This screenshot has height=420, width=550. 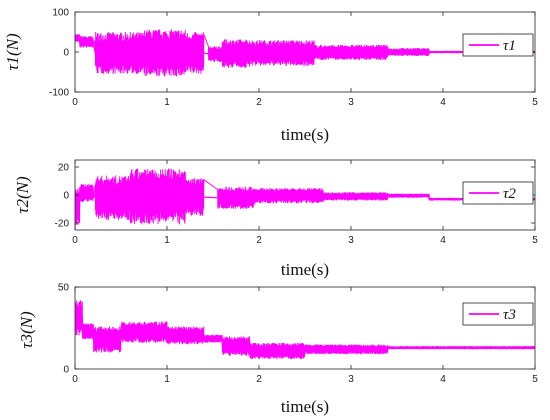 What do you see at coordinates (498, 314) in the screenshot?
I see `legend: τ3` at bounding box center [498, 314].